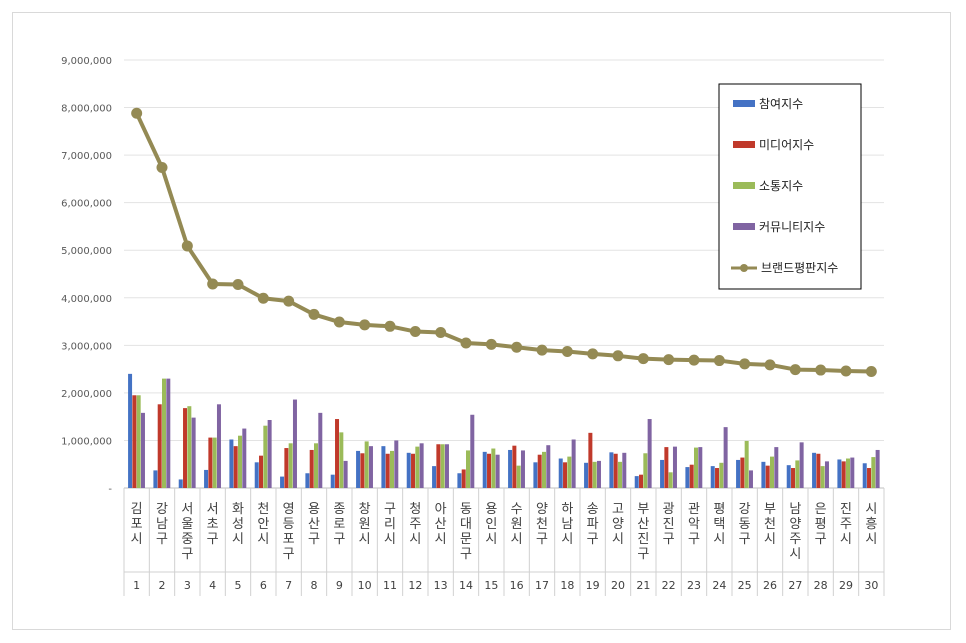  I want to click on y-tick-label: 1,000,000, so click(86, 441).